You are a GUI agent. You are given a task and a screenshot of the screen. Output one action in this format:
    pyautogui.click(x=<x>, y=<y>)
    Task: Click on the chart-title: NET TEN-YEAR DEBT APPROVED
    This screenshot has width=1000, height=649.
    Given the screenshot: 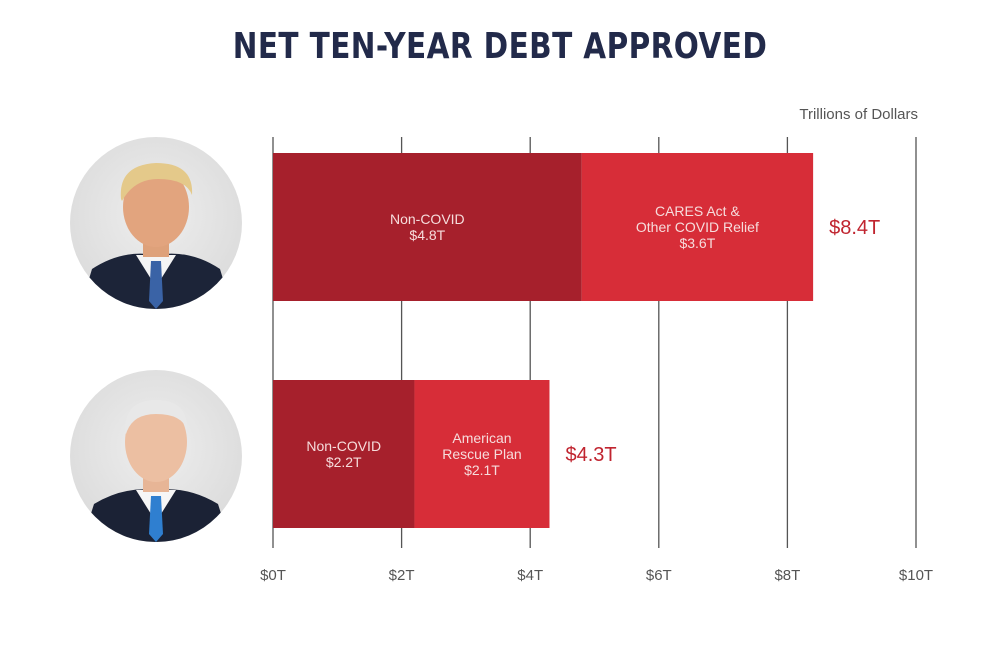 What is the action you would take?
    pyautogui.click(x=500, y=46)
    